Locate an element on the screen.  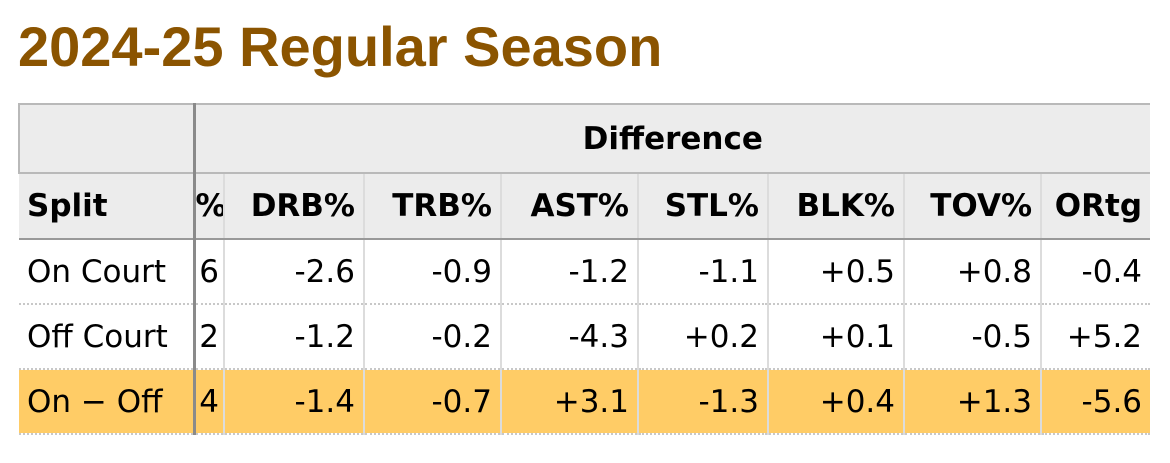
cell-tov-pct: +0.8 is located at coordinates (973, 272).